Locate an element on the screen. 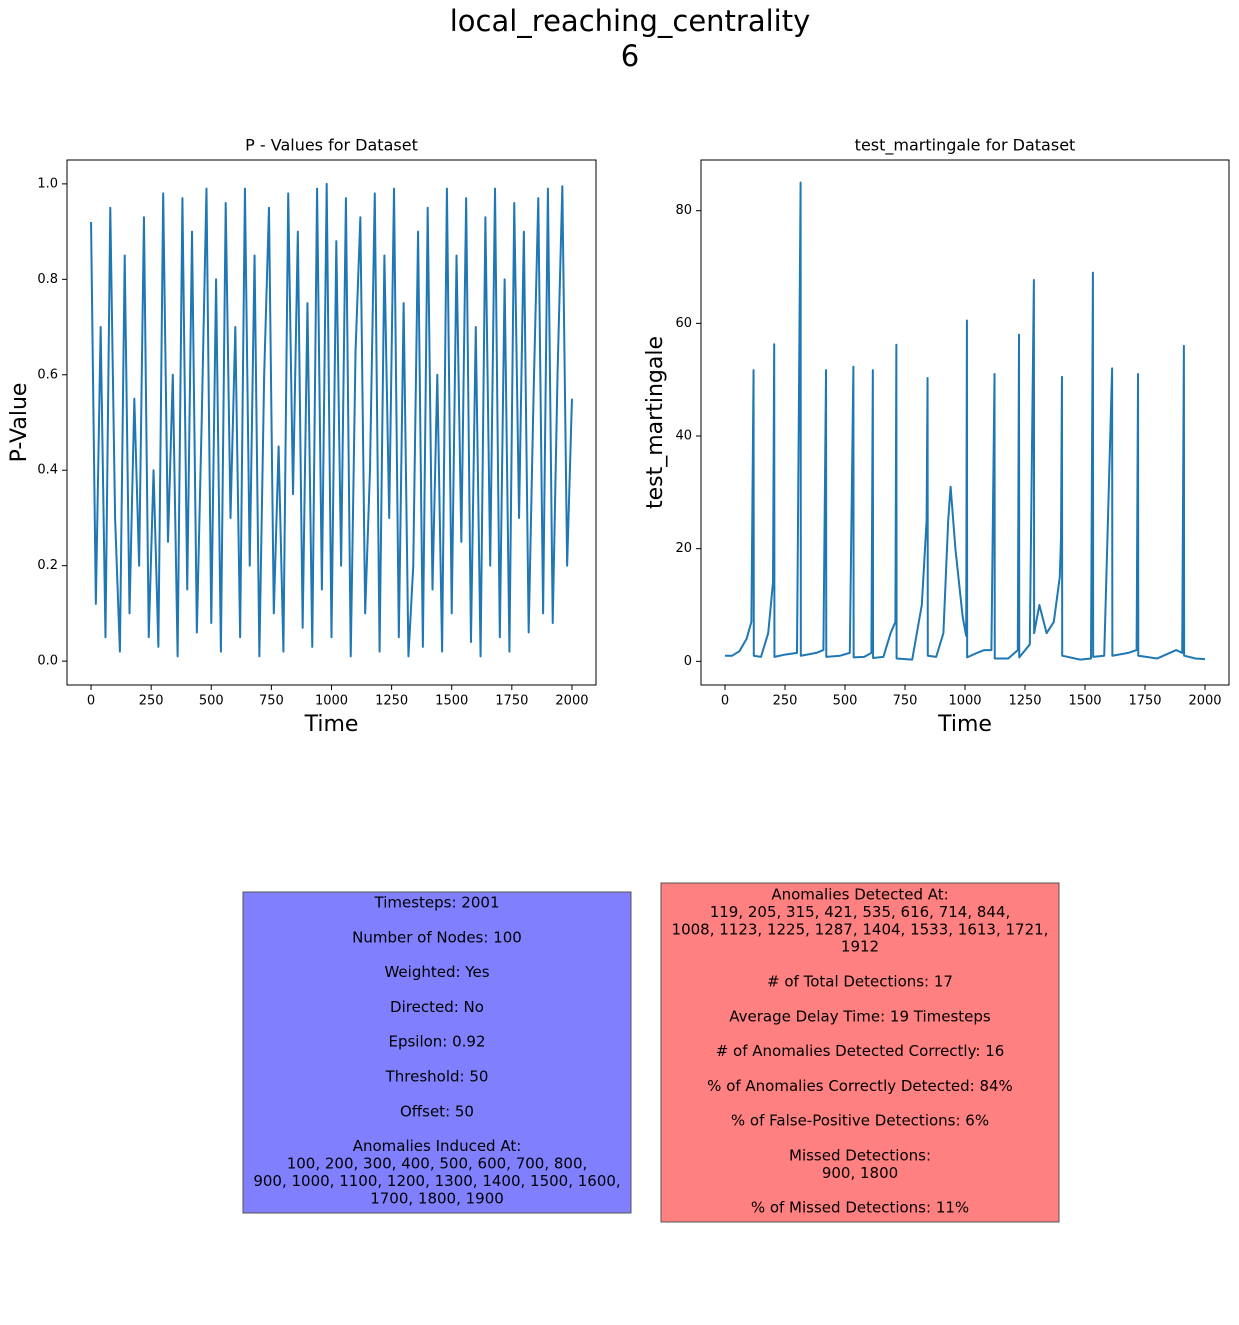 The image size is (1239, 1325). info-text: Timesteps: 2001 is located at coordinates (437, 903).